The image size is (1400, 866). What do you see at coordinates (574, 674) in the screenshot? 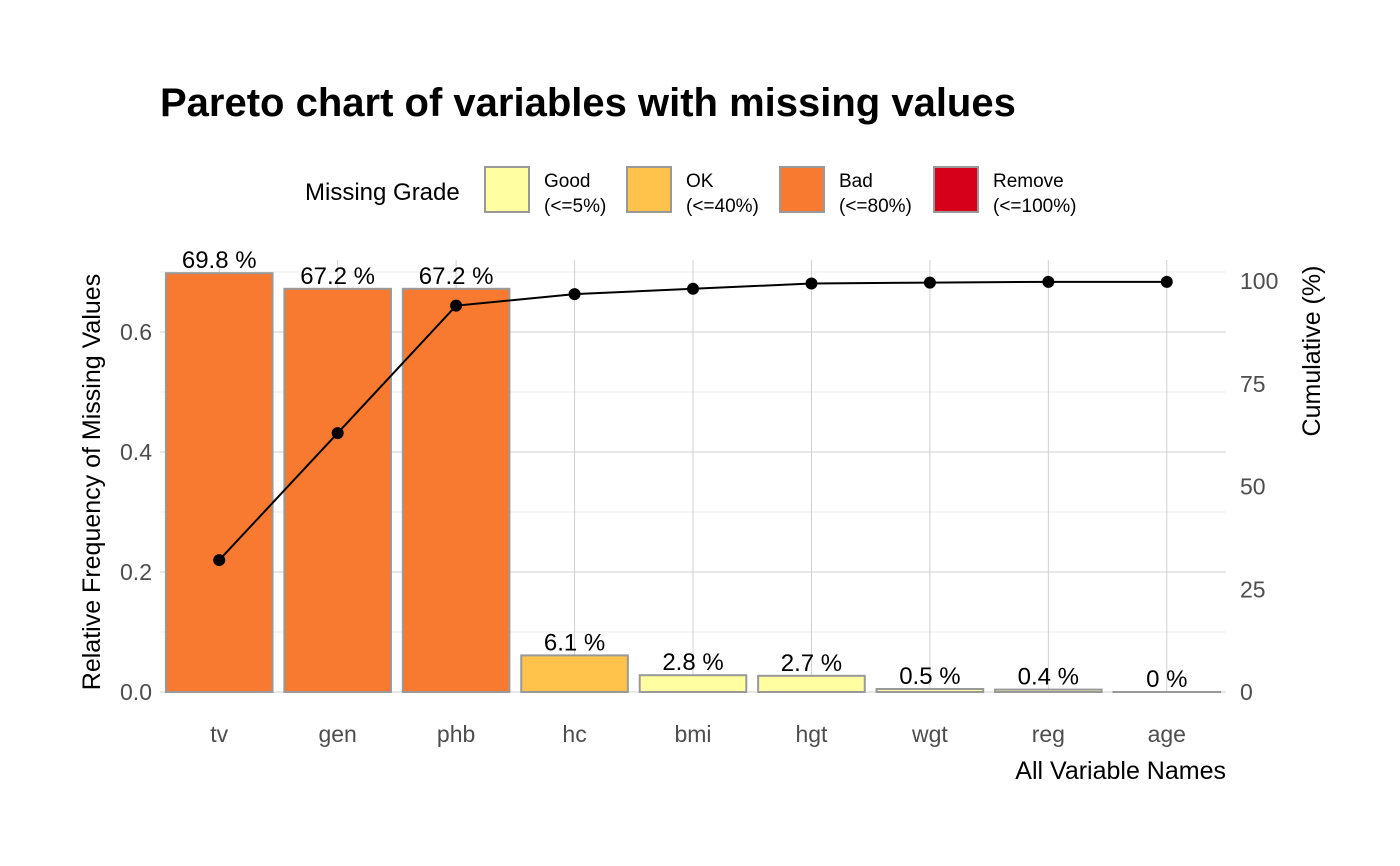
I see `bar-hc` at bounding box center [574, 674].